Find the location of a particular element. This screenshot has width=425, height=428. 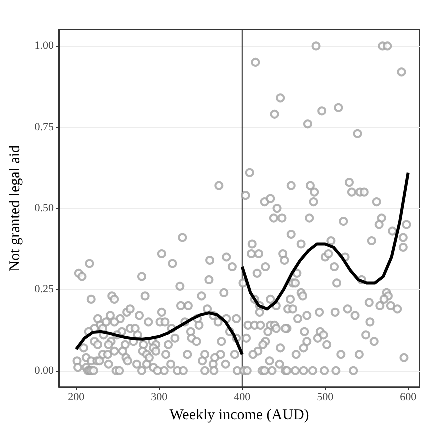

y-tick-label: 0.00 is located at coordinates (44, 370).